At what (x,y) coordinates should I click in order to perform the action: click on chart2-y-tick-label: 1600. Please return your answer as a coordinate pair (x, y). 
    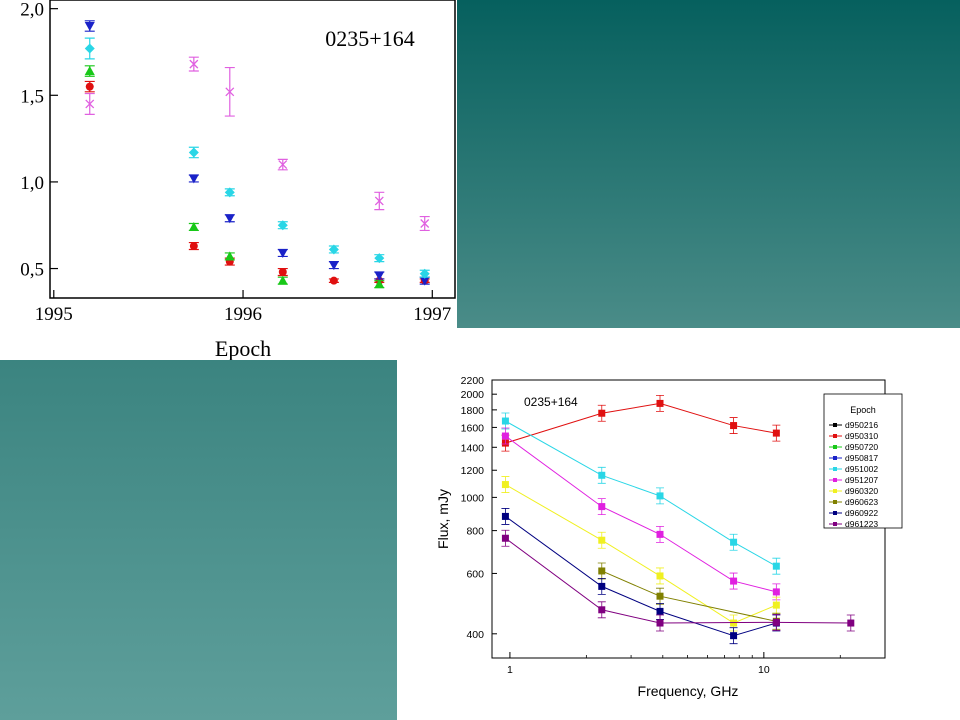
    Looking at the image, I should click on (473, 428).